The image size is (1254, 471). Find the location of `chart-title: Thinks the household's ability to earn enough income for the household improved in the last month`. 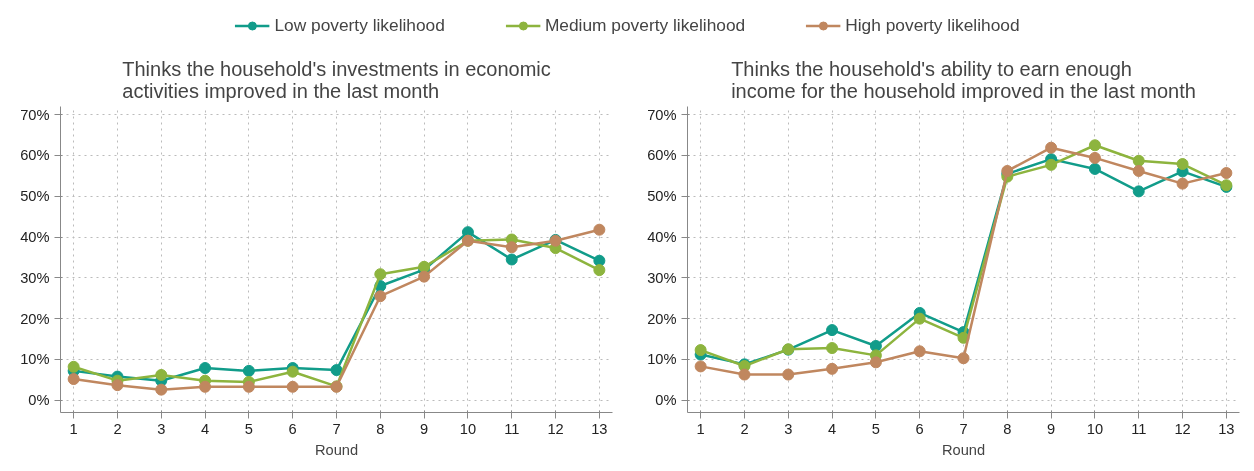

chart-title: Thinks the household's ability to earn enough income for the household improved in the last month is located at coordinates (963, 79).